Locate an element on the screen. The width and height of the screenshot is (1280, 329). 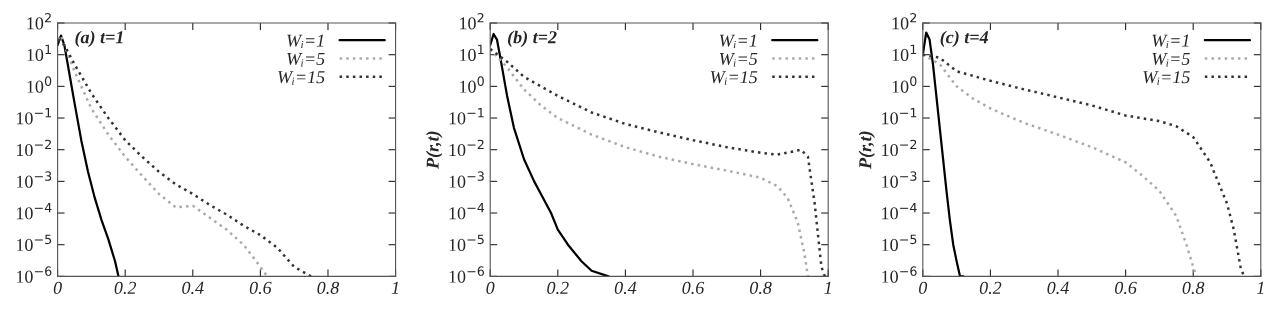
chart-title: (a) t=1 is located at coordinates (99, 38).